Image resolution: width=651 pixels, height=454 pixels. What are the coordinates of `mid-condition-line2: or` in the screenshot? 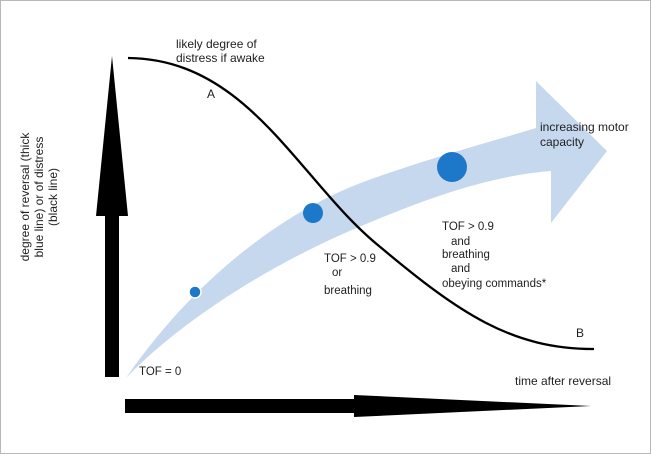 It's located at (337, 273).